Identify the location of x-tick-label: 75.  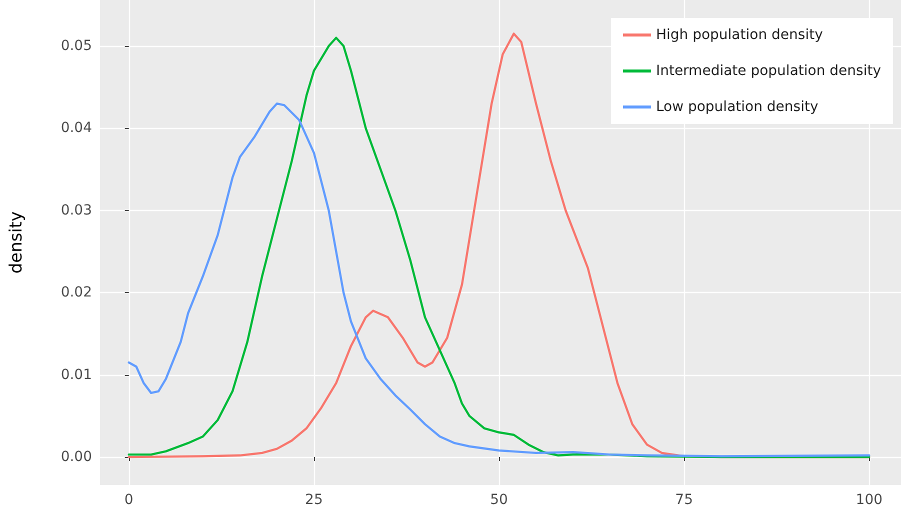
(684, 499).